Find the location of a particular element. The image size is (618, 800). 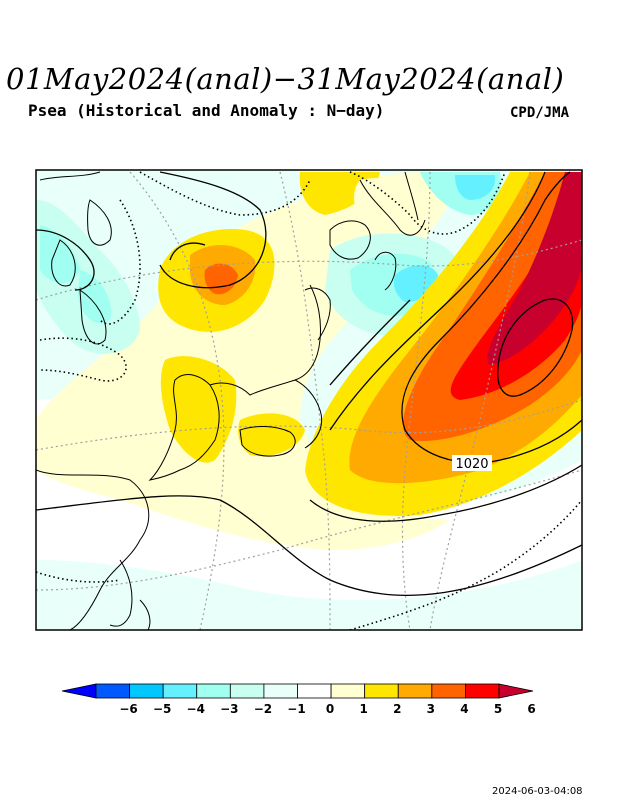

legend-tick-label: 1 is located at coordinates (363, 709).